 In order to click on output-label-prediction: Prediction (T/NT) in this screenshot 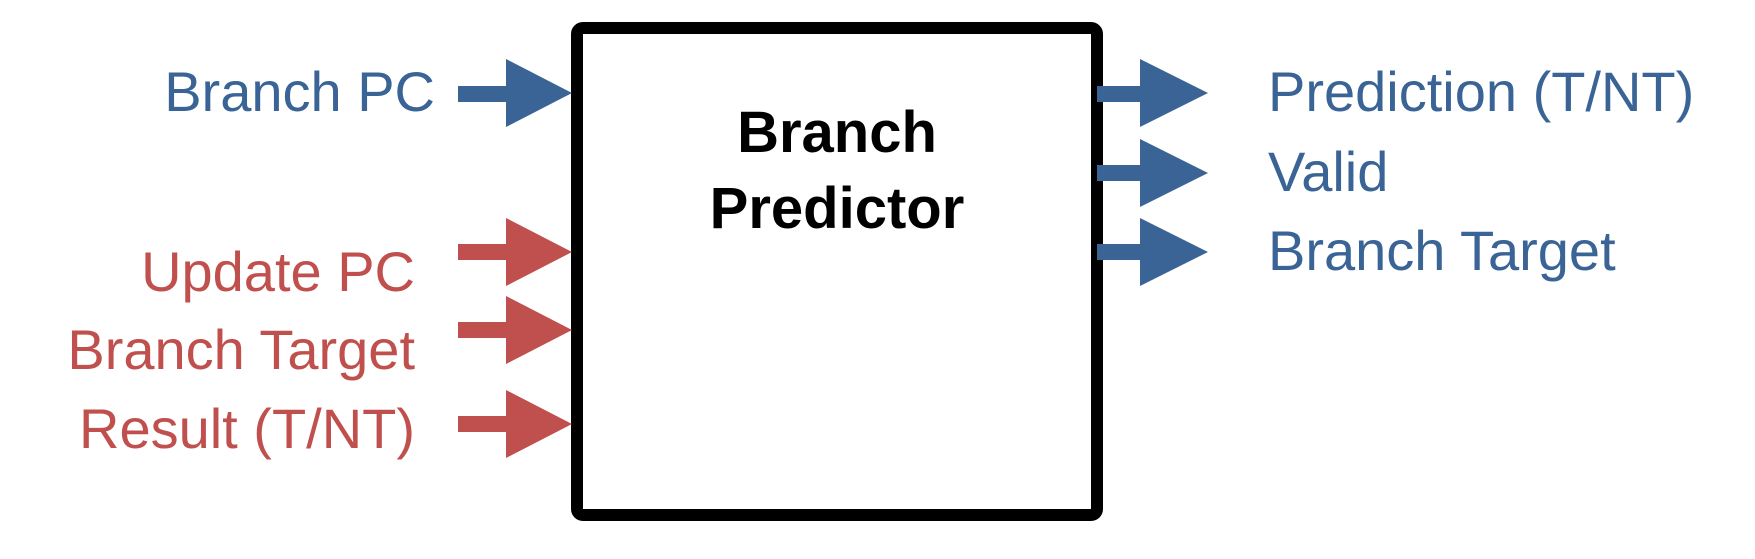, I will do `click(1481, 91)`.